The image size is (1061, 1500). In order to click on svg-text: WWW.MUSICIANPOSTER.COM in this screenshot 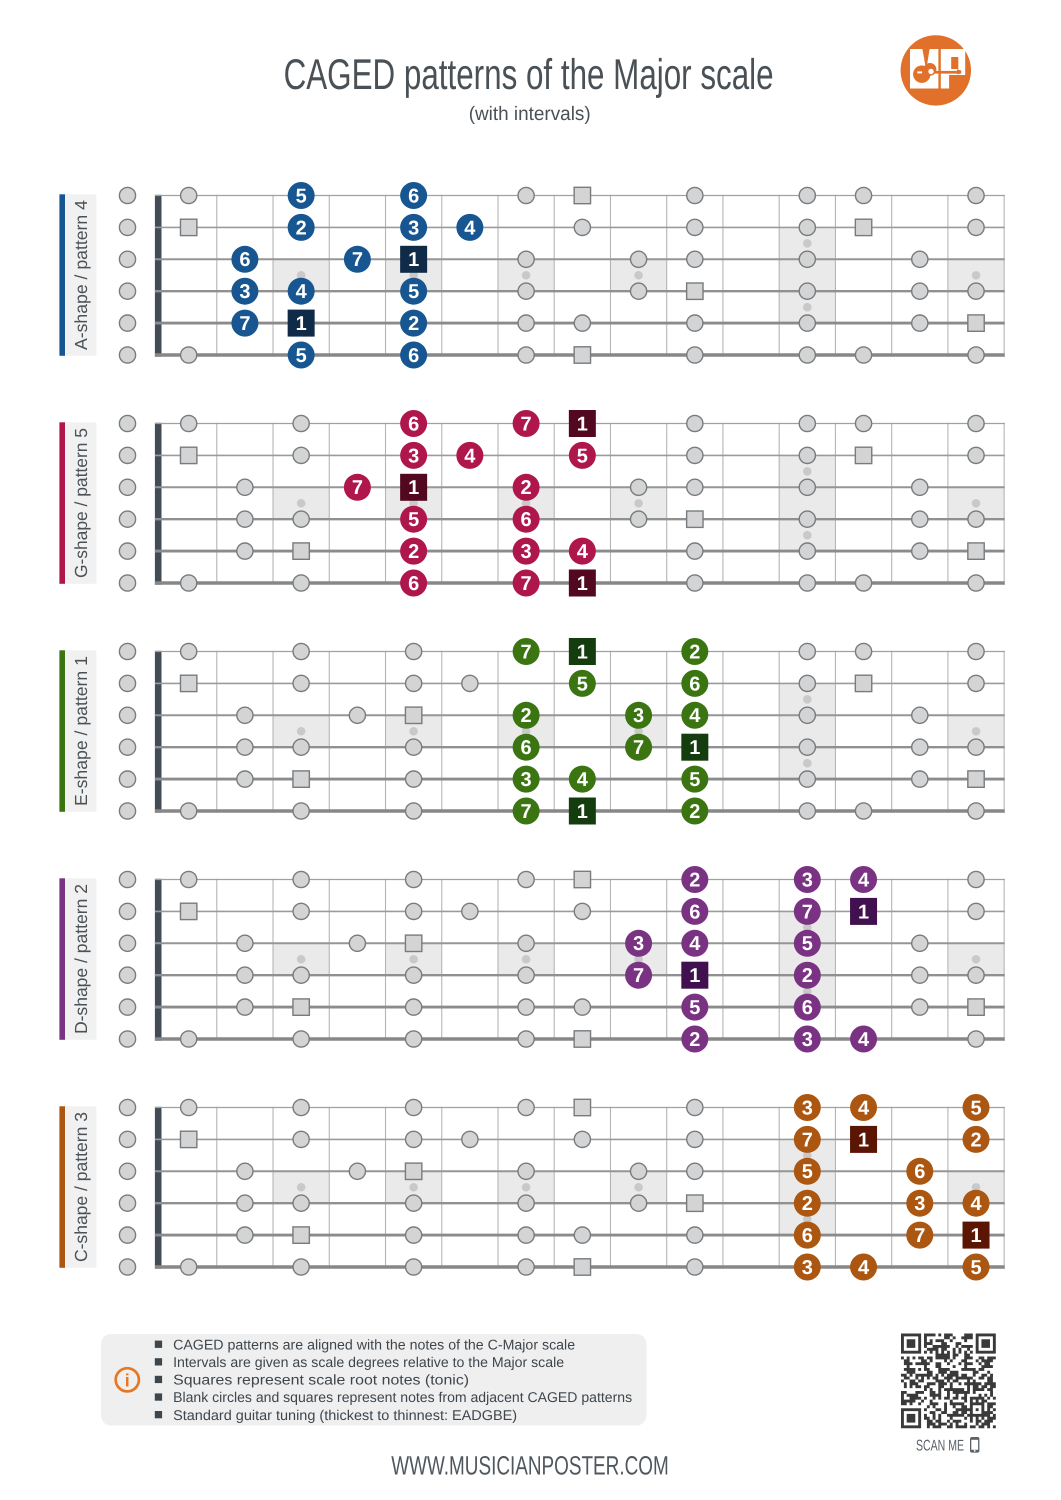, I will do `click(530, 1466)`.